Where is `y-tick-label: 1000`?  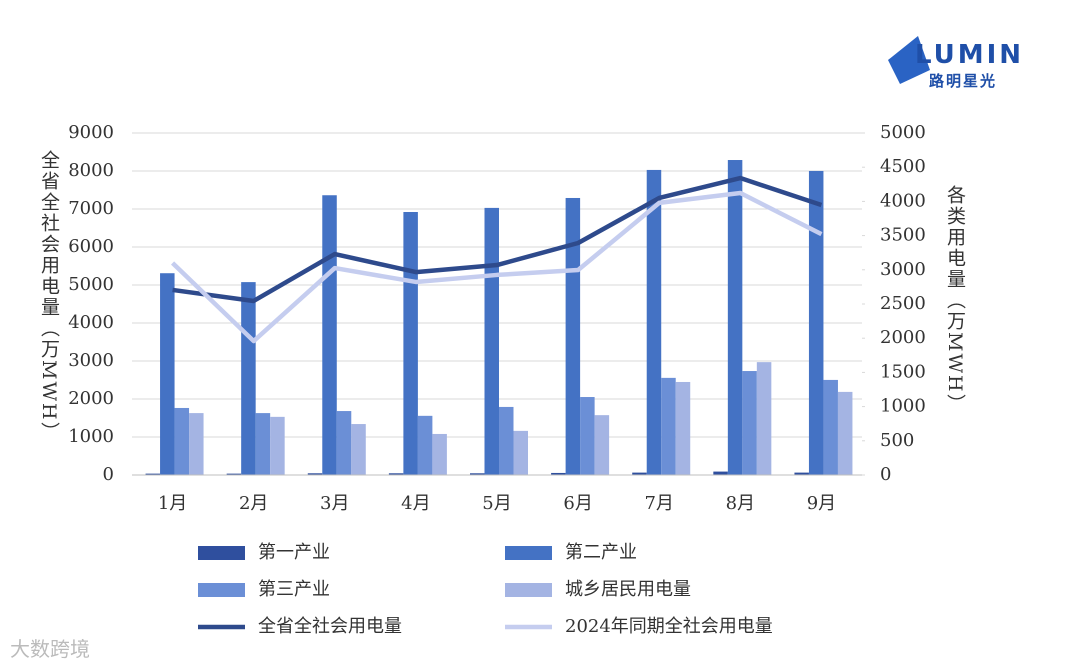
y-tick-label: 1000 is located at coordinates (91, 436).